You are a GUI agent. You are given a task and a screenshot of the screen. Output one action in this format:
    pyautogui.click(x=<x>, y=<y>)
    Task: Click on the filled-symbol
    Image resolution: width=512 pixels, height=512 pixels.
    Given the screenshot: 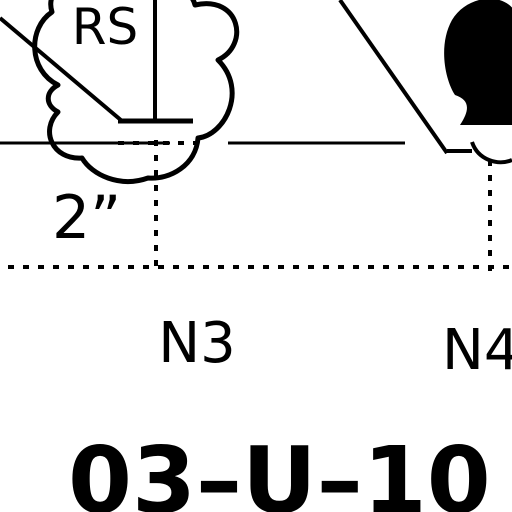 What is the action you would take?
    pyautogui.click(x=478, y=62)
    